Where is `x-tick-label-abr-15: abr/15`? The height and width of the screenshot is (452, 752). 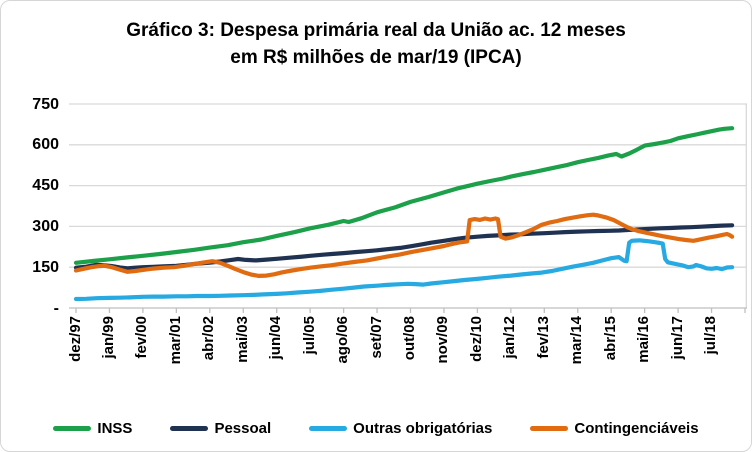
x-tick-label-abr-15: abr/15 is located at coordinates (610, 338).